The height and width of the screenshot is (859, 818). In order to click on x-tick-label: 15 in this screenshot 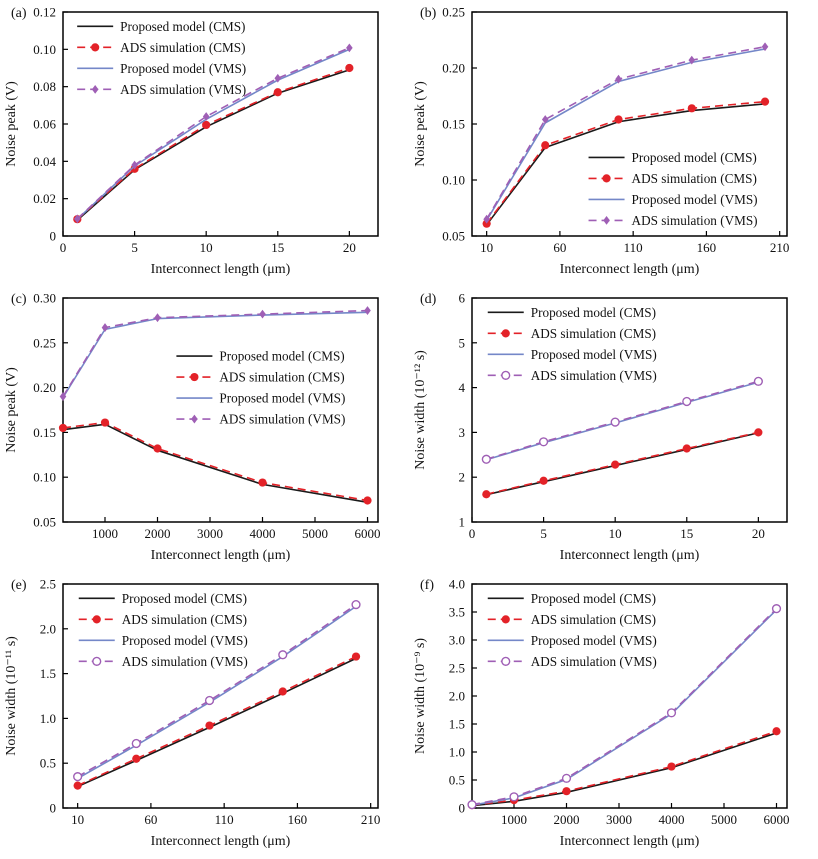, I will do `click(277, 247)`.